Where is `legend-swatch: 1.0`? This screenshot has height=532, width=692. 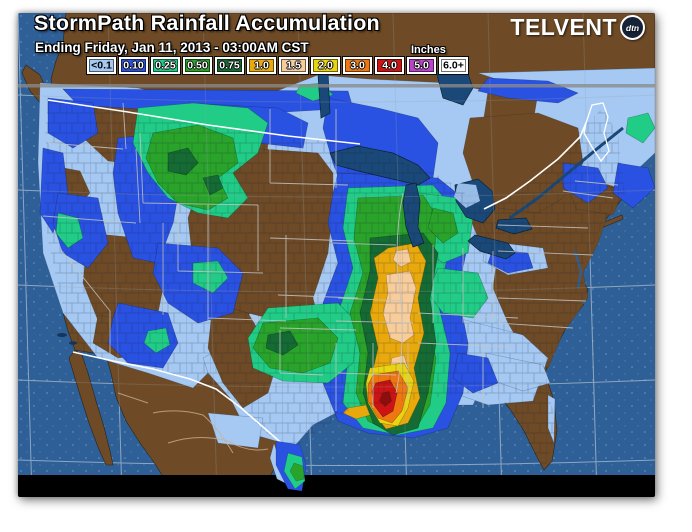 legend-swatch: 1.0 is located at coordinates (261, 65).